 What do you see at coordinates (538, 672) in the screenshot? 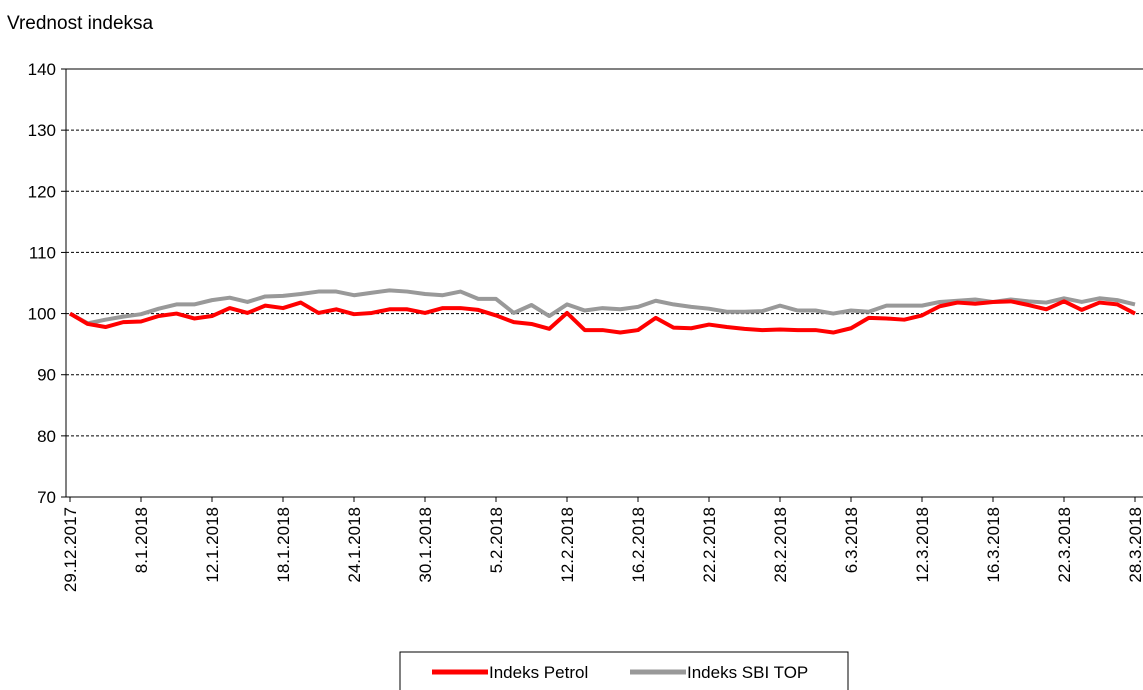
I see `legend-label: Indeks Petrol` at bounding box center [538, 672].